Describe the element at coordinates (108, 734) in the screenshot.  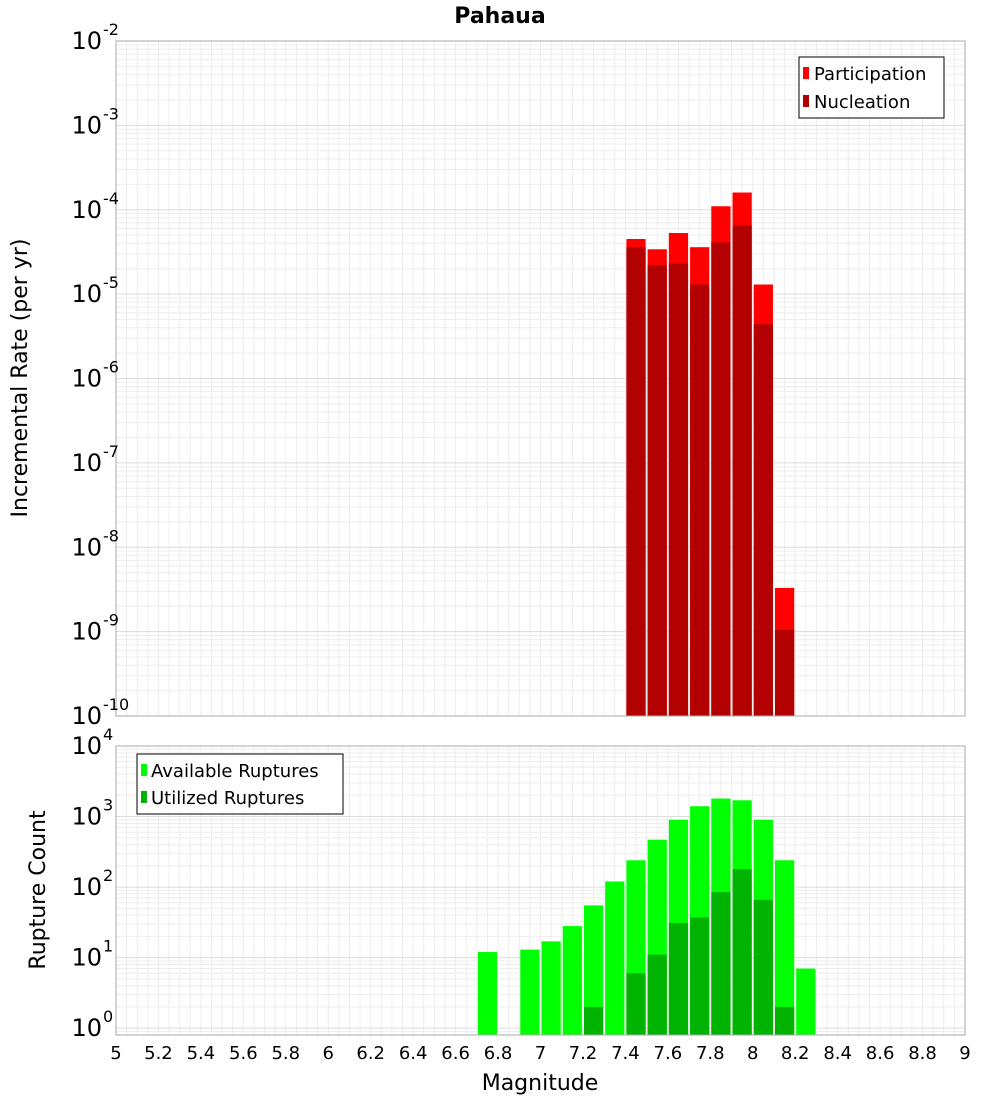
I see `bottom-y-tick-exponent: 4` at that location.